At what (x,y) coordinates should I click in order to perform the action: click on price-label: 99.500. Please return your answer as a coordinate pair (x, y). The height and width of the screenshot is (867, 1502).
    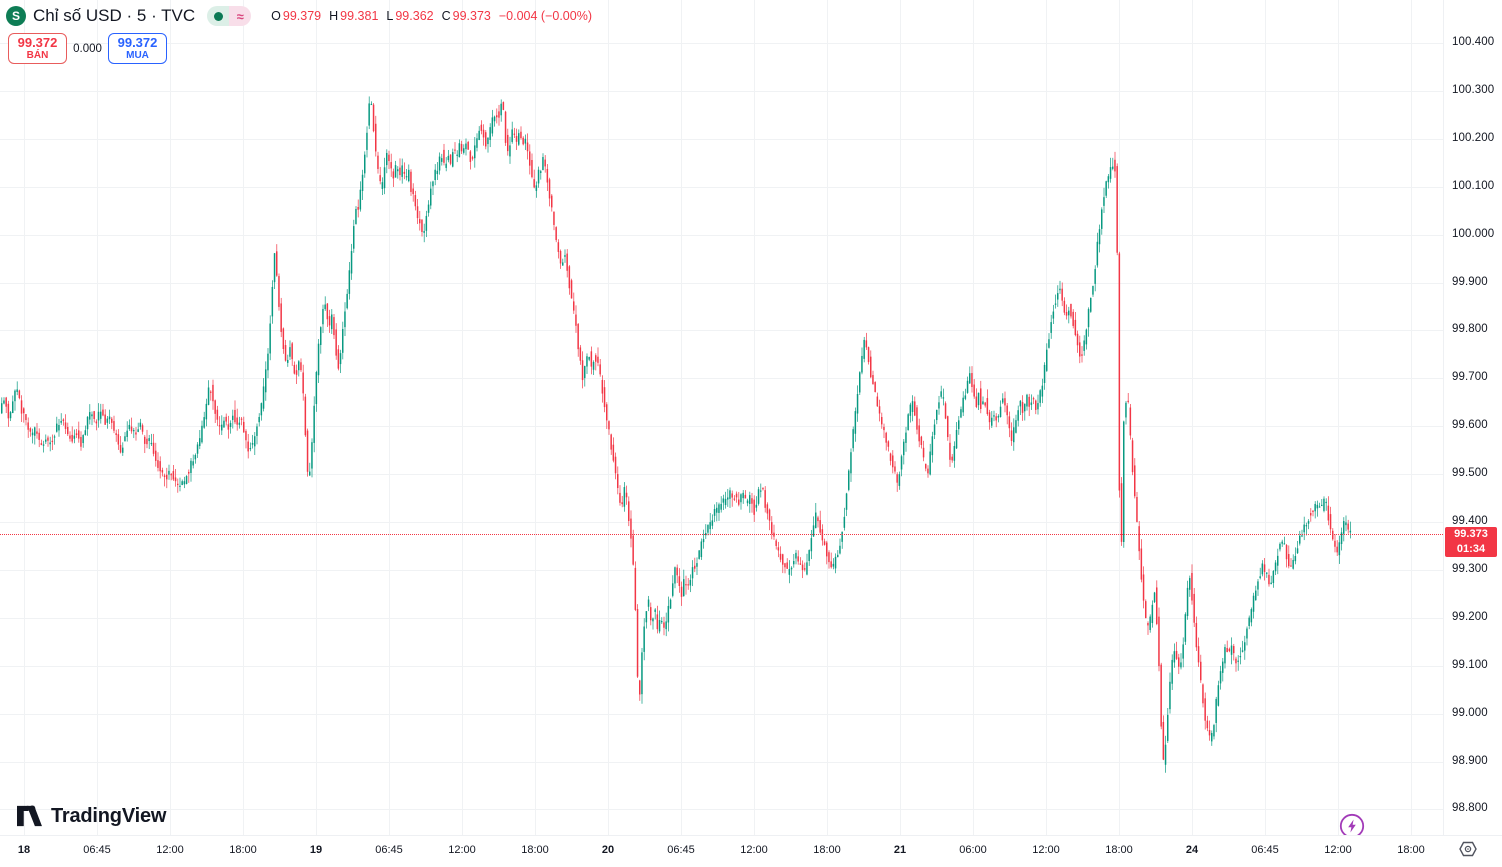
    Looking at the image, I should click on (1470, 473).